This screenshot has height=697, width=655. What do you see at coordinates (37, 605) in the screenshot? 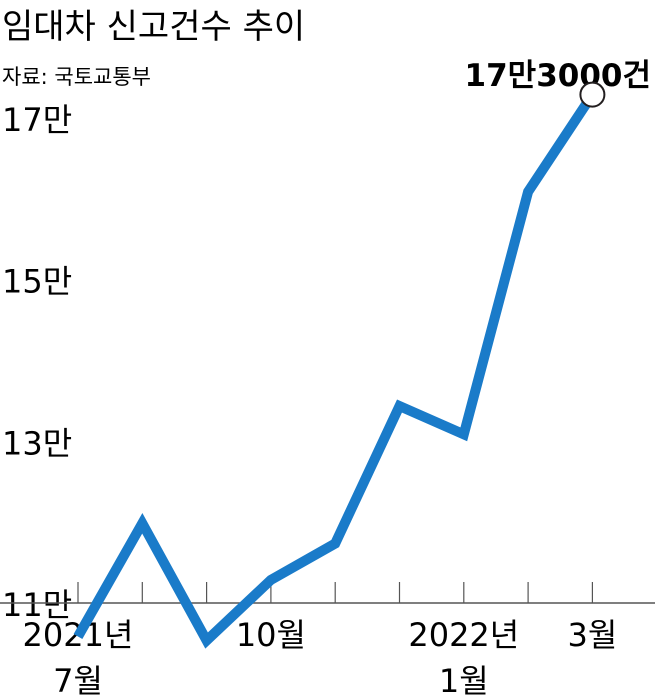
I see `y-tick-label: 11만` at bounding box center [37, 605].